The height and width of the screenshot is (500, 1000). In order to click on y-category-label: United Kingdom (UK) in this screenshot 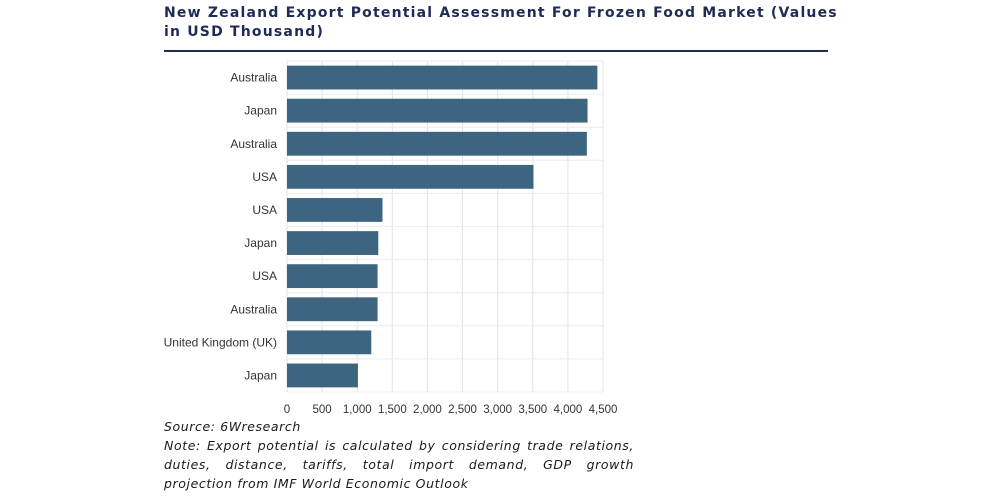, I will do `click(220, 342)`.